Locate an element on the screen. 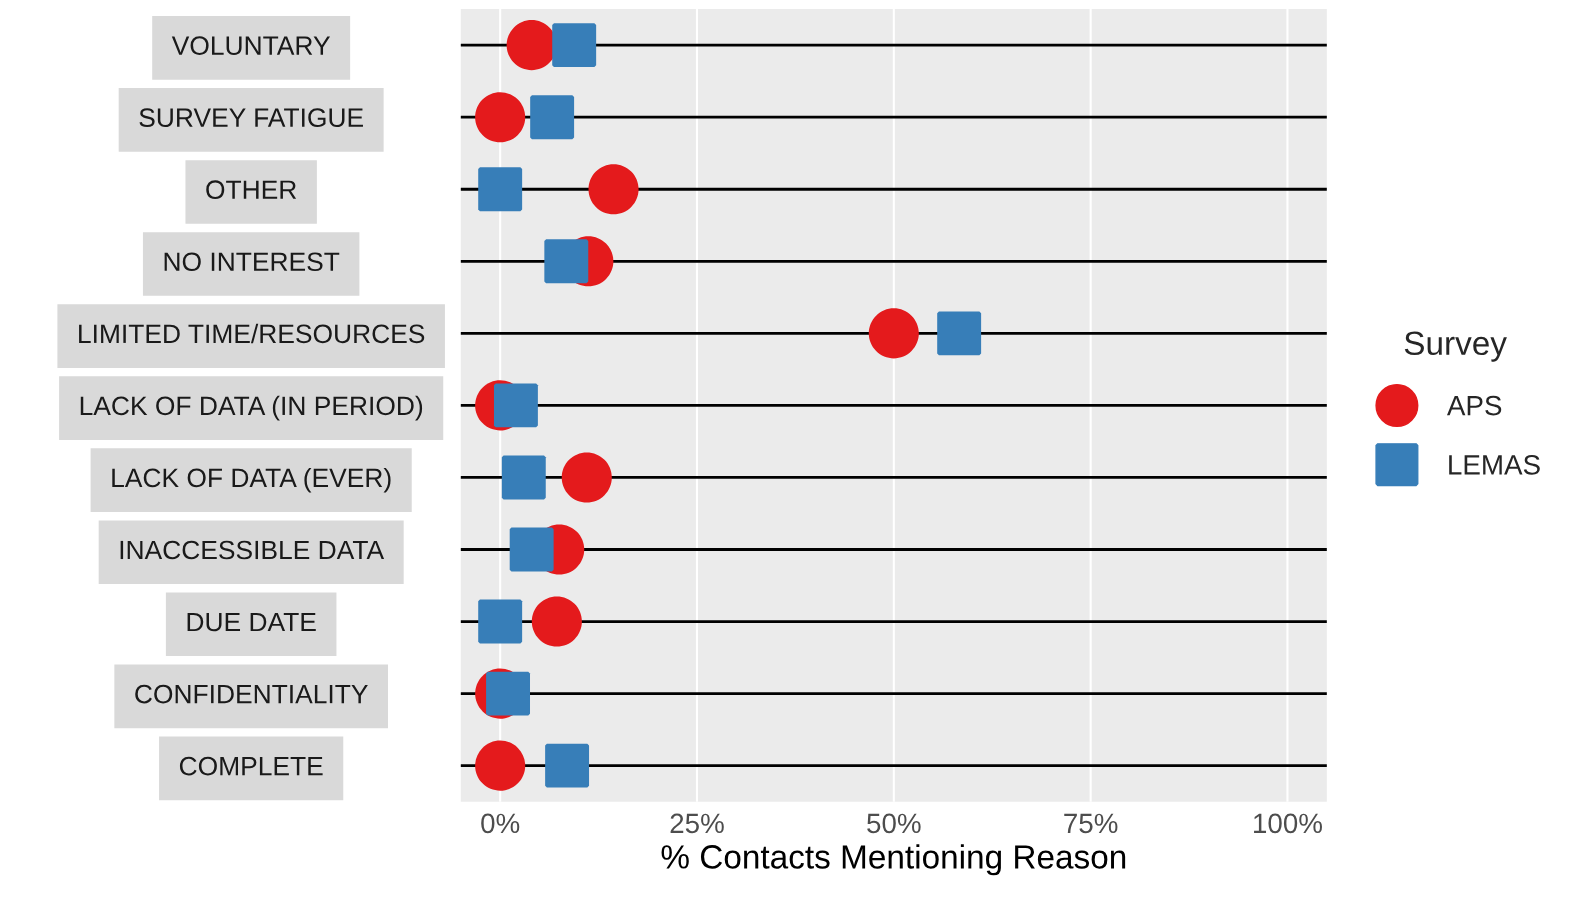  y-tick-label: VOLUNTARY is located at coordinates (251, 45).